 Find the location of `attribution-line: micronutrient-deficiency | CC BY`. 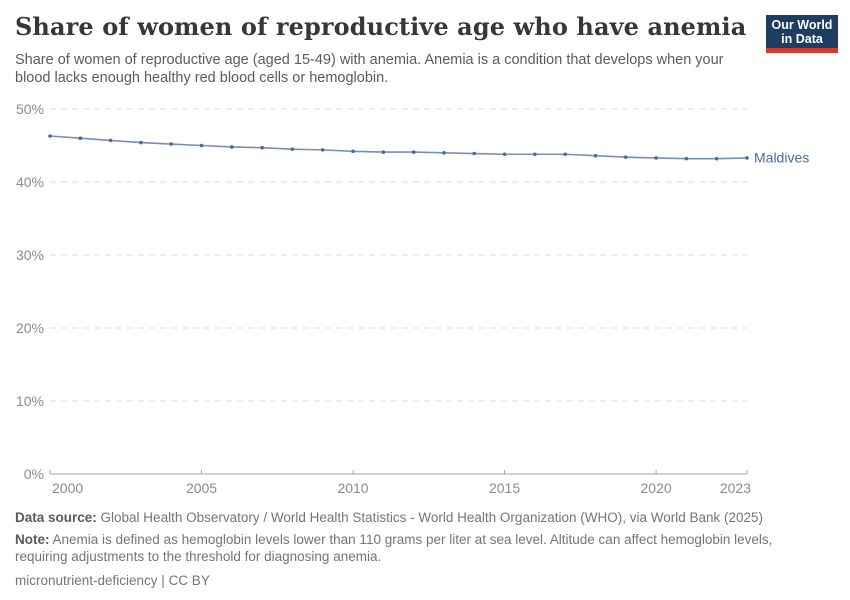

attribution-line: micronutrient-deficiency | CC BY is located at coordinates (112, 580).